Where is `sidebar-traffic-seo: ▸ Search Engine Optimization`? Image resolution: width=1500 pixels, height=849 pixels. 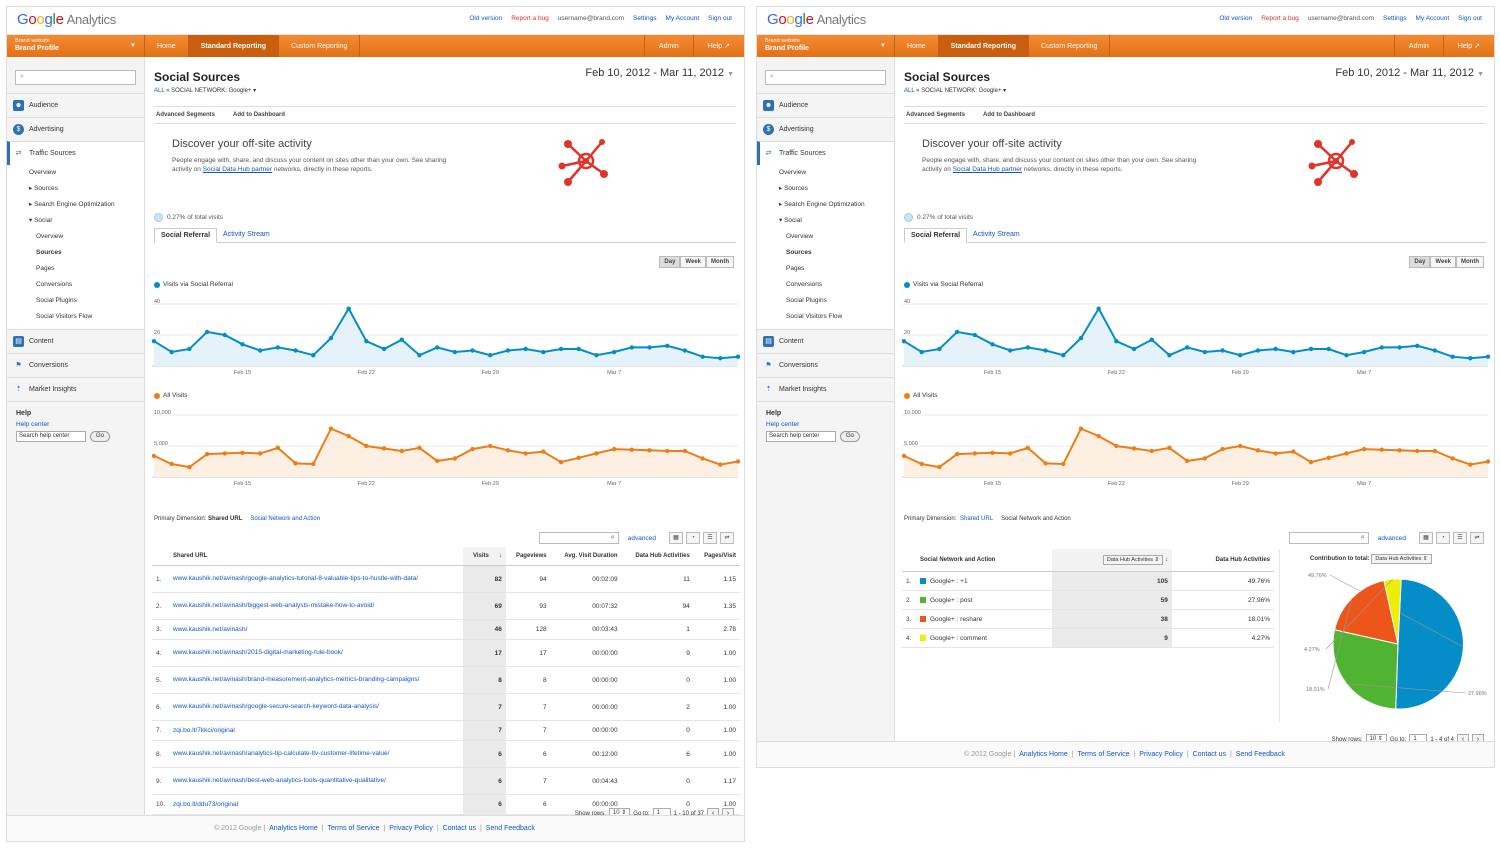
sidebar-traffic-seo: ▸ Search Engine Optimization is located at coordinates (72, 204).